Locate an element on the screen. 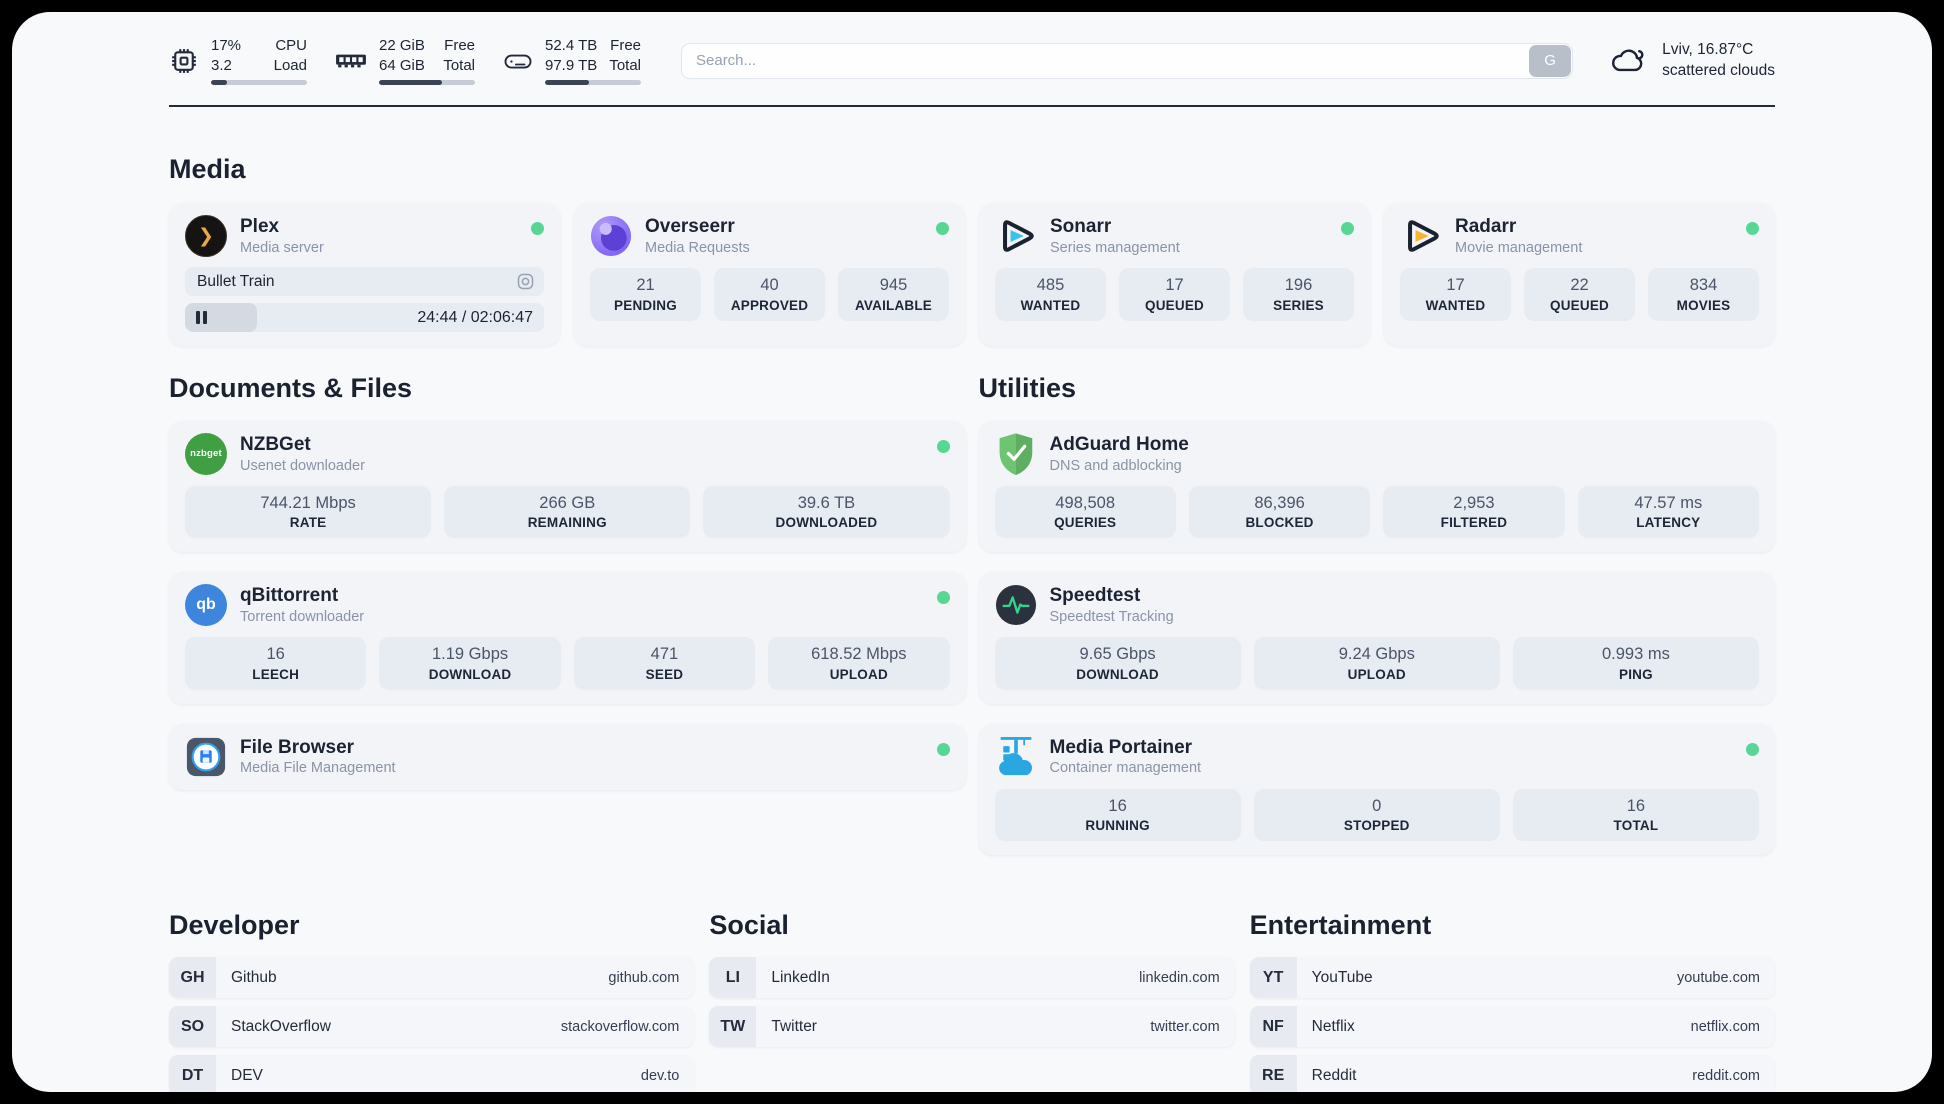 Image resolution: width=1944 pixels, height=1104 pixels. ram-free-value: 22 GiB is located at coordinates (402, 45).